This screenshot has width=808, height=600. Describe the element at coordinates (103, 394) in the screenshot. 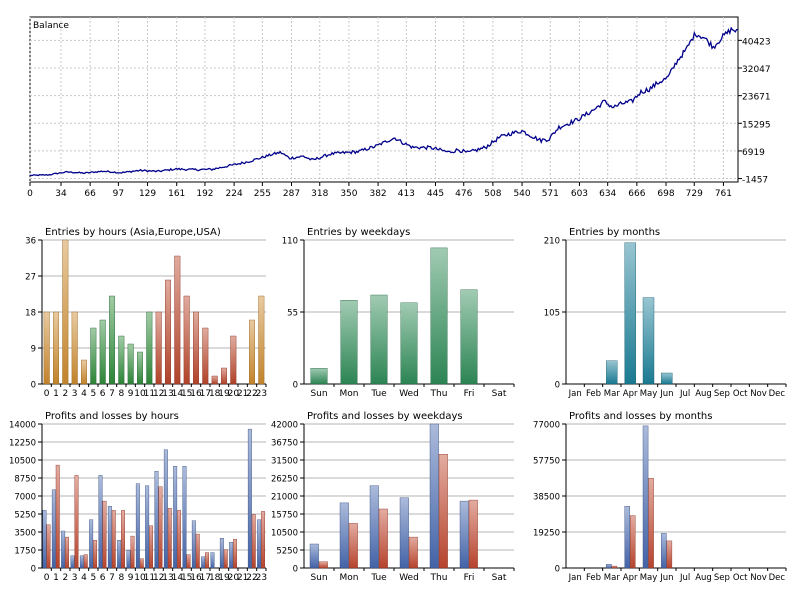

I see `entries-hours-xtick-label: 6` at that location.